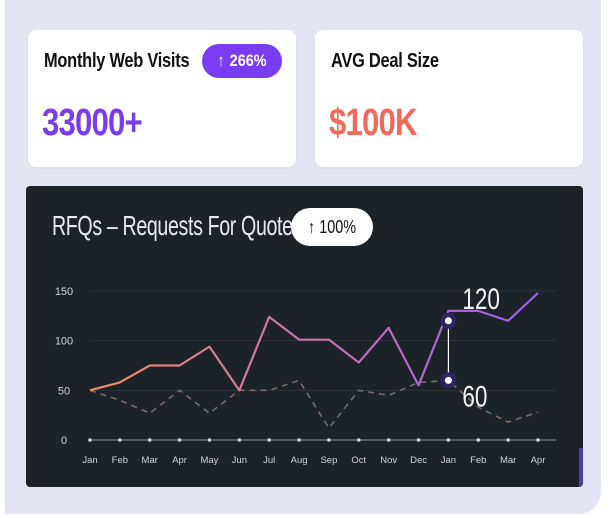 This screenshot has width=609, height=518. What do you see at coordinates (239, 460) in the screenshot?
I see `x-tick-label: Jun` at bounding box center [239, 460].